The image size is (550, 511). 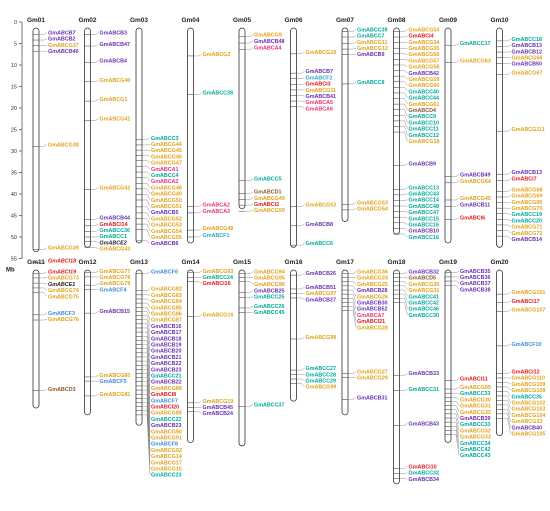 I want to click on gene-label: GmABCB39, so click(x=475, y=419).